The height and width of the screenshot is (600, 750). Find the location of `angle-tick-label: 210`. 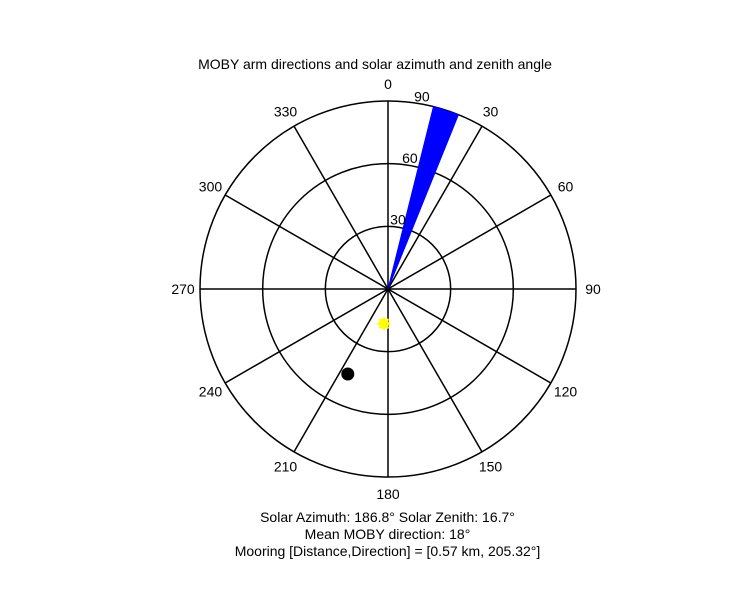

angle-tick-label: 210 is located at coordinates (286, 467).